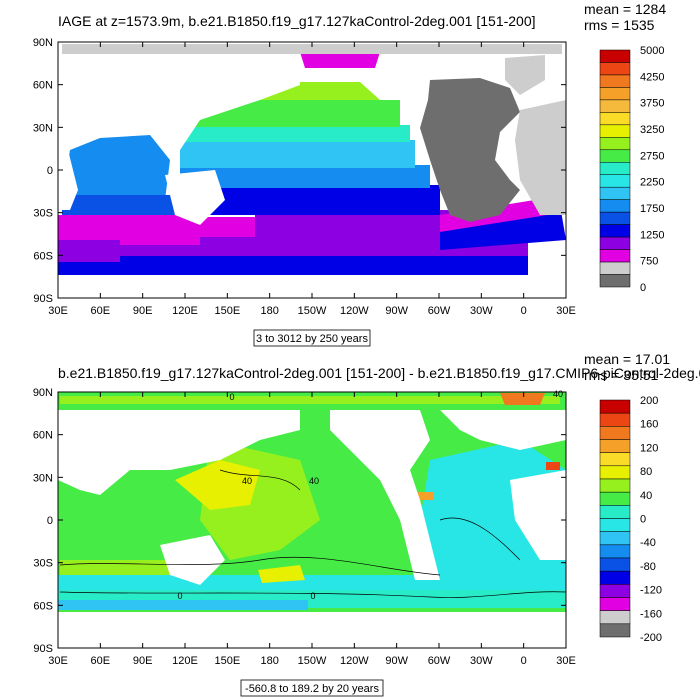 This screenshot has height=700, width=700. I want to click on band-1-indian-deep, so click(118, 207).